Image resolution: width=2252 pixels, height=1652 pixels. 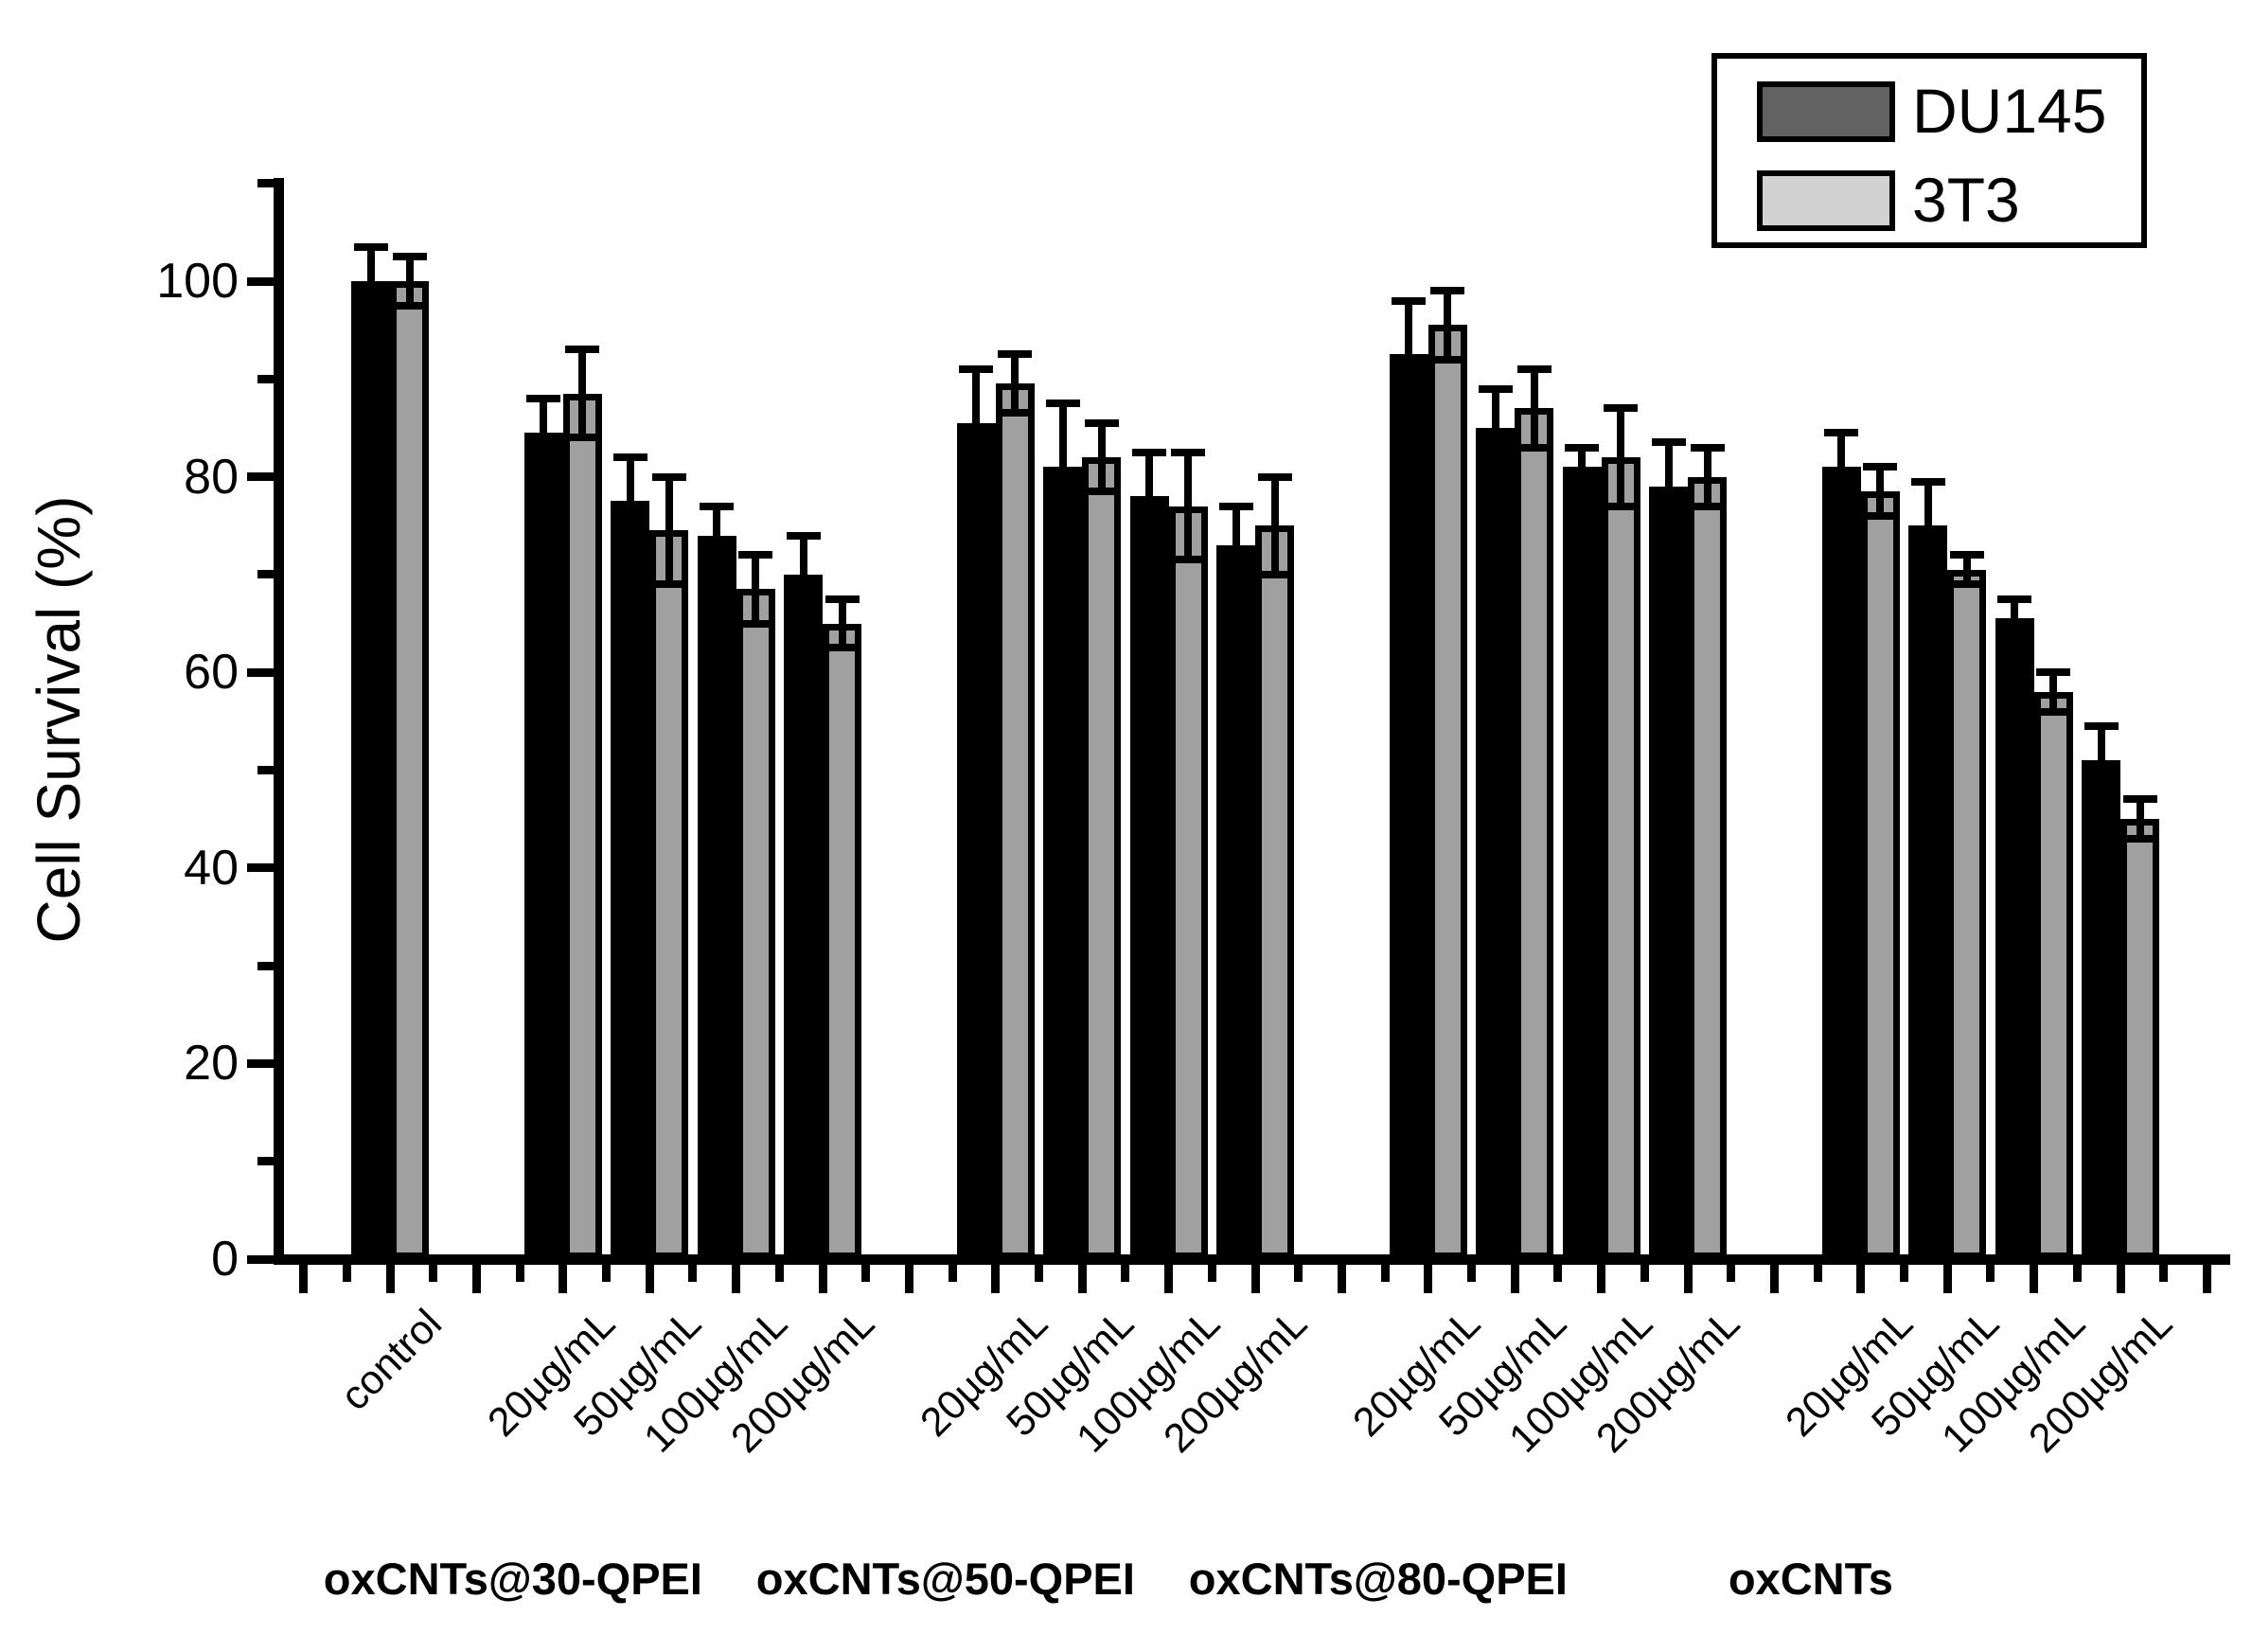 I want to click on bar-3t3-oxCNTs@80-QPEI-20µg/mL, so click(x=1447, y=792).